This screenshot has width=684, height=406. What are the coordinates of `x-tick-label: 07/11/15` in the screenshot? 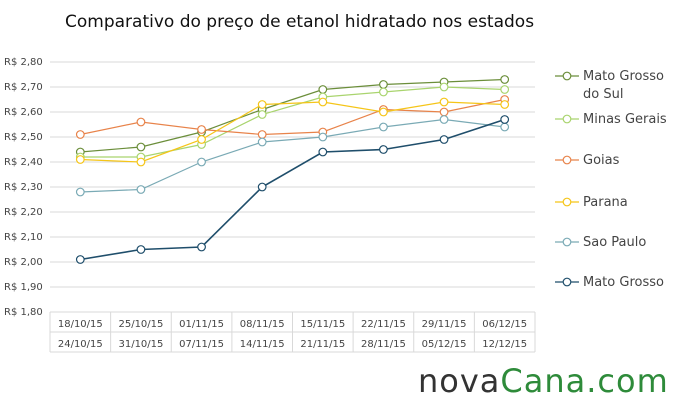 It's located at (201, 344).